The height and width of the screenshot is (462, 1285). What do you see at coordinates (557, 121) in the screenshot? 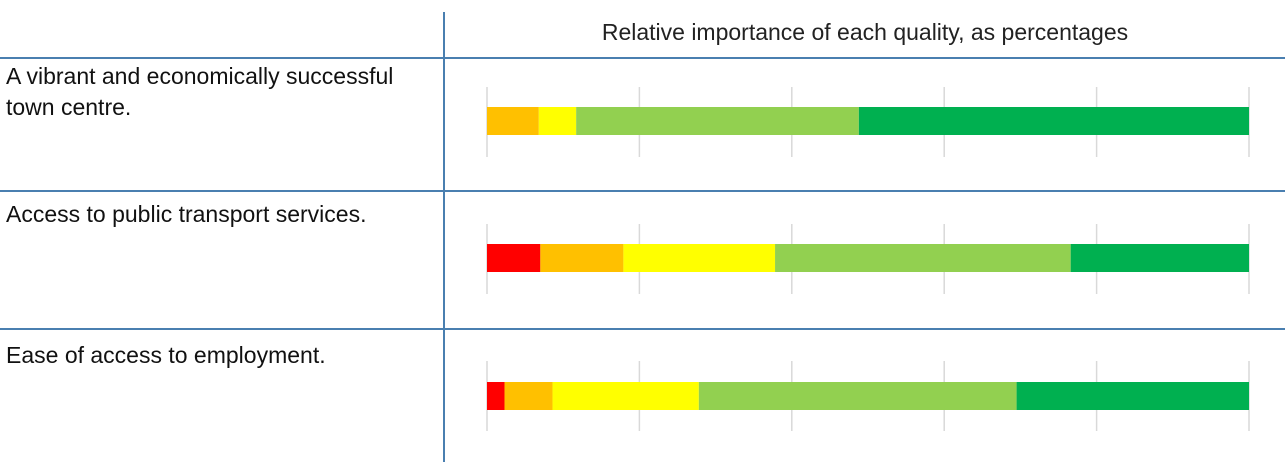
I see `bar-segment-row1-level3` at bounding box center [557, 121].